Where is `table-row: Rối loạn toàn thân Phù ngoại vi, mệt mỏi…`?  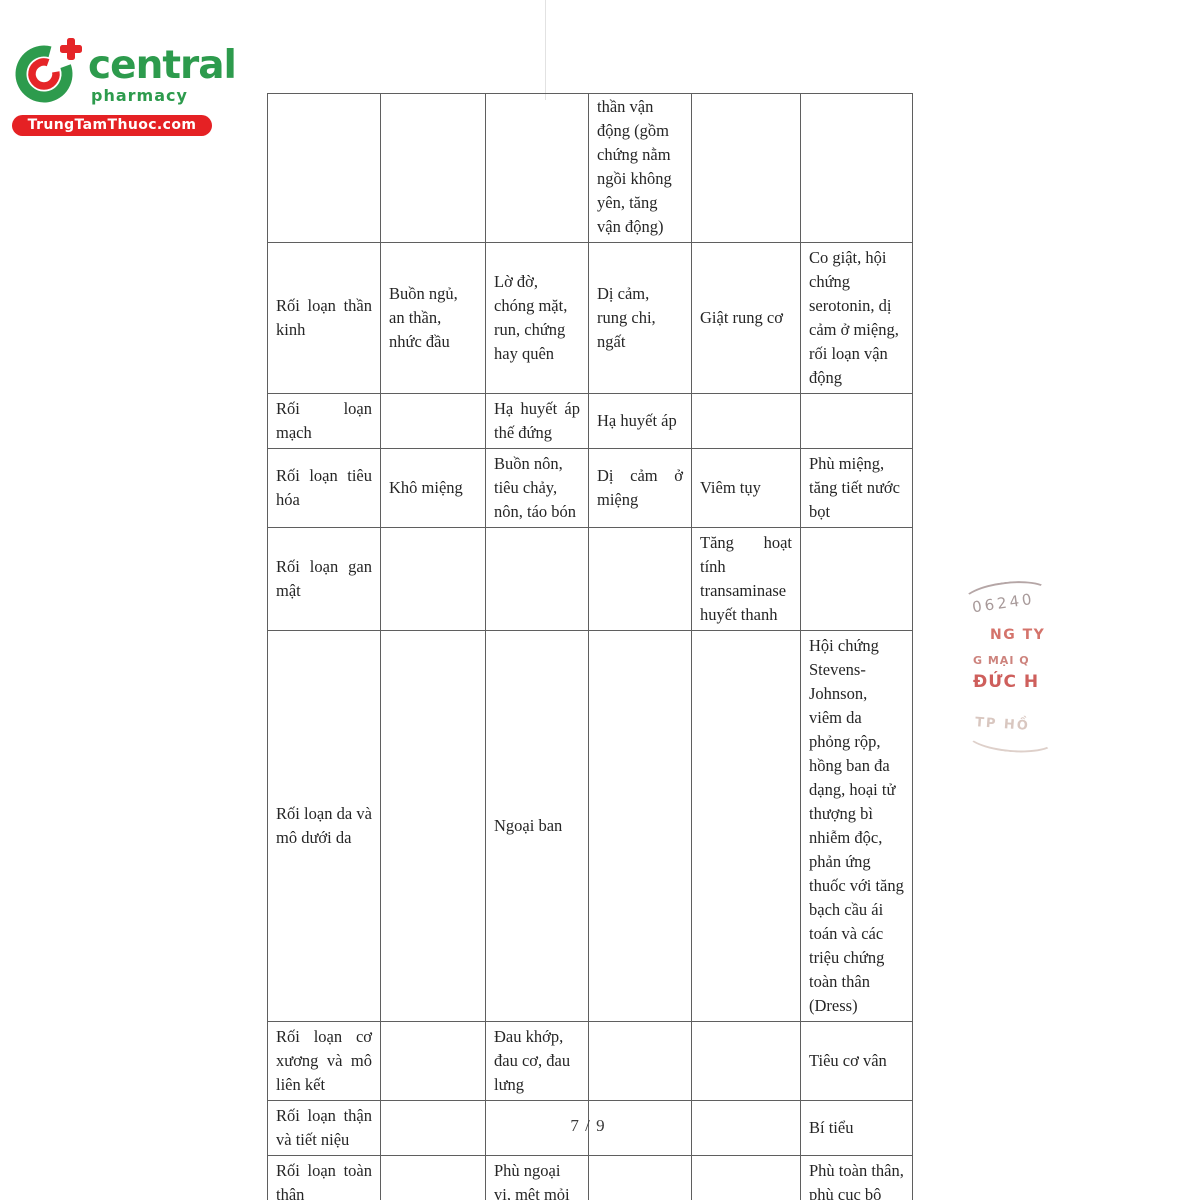 table-row: Rối loạn toàn thân Phù ngoại vi, mệt mỏi… is located at coordinates (590, 1177).